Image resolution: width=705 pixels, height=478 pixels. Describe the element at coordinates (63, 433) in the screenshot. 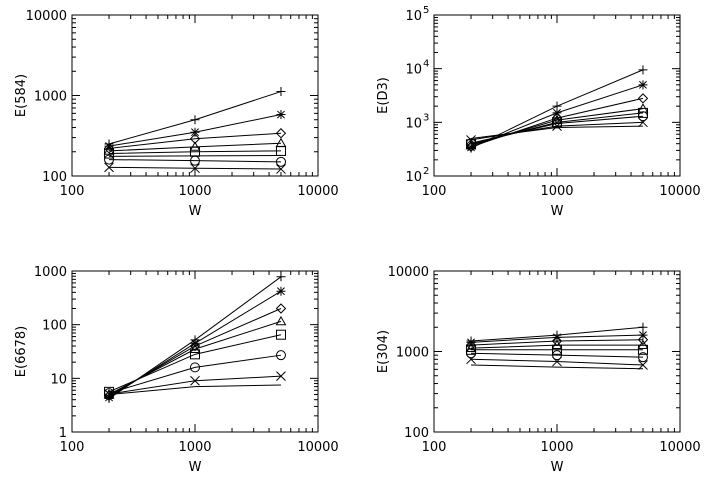

I see `y-tick-label: 1` at that location.